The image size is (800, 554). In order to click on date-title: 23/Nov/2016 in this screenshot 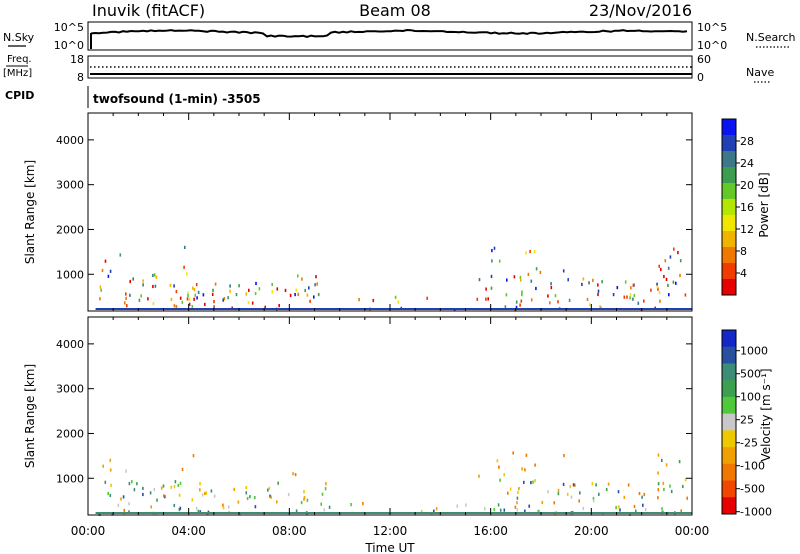, I will do `click(640, 10)`.